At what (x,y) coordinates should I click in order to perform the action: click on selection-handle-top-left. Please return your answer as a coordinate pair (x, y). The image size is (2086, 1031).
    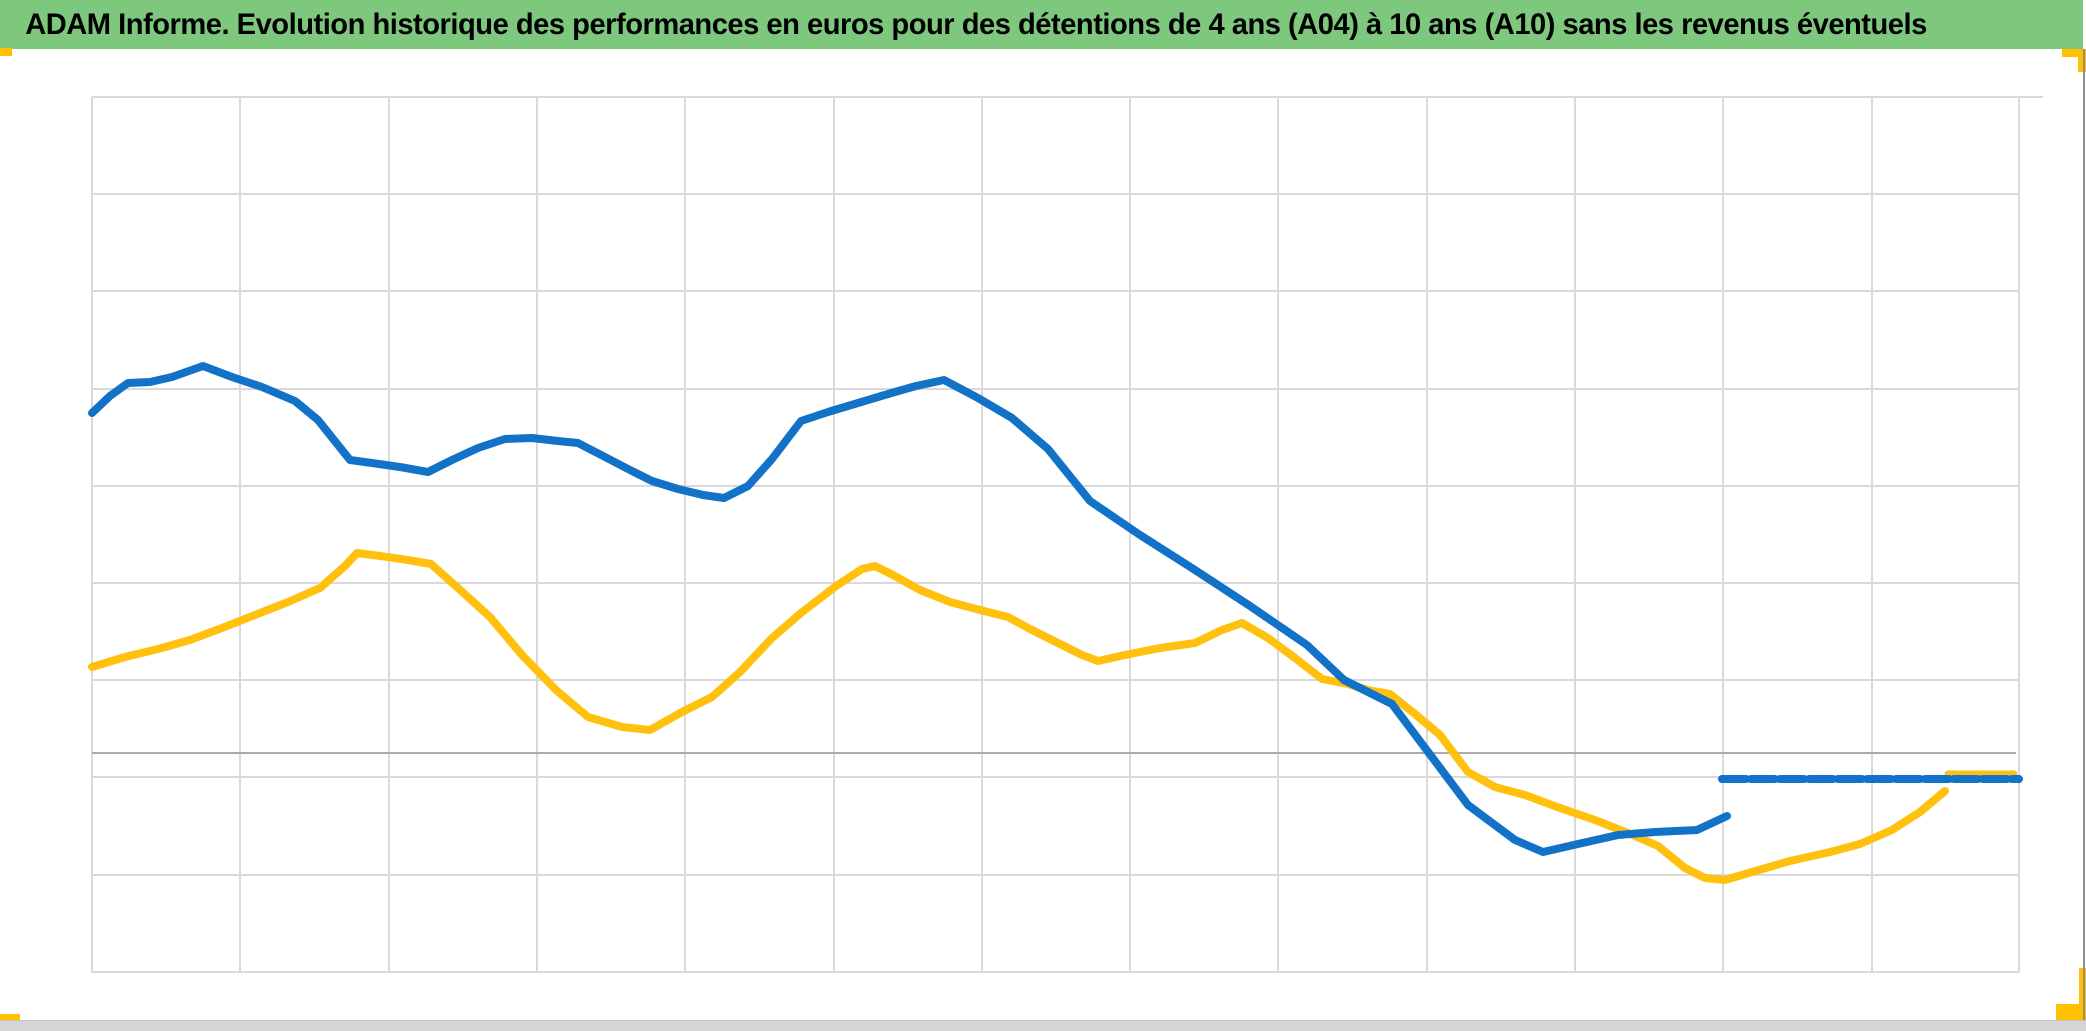
    Looking at the image, I should click on (6, 52).